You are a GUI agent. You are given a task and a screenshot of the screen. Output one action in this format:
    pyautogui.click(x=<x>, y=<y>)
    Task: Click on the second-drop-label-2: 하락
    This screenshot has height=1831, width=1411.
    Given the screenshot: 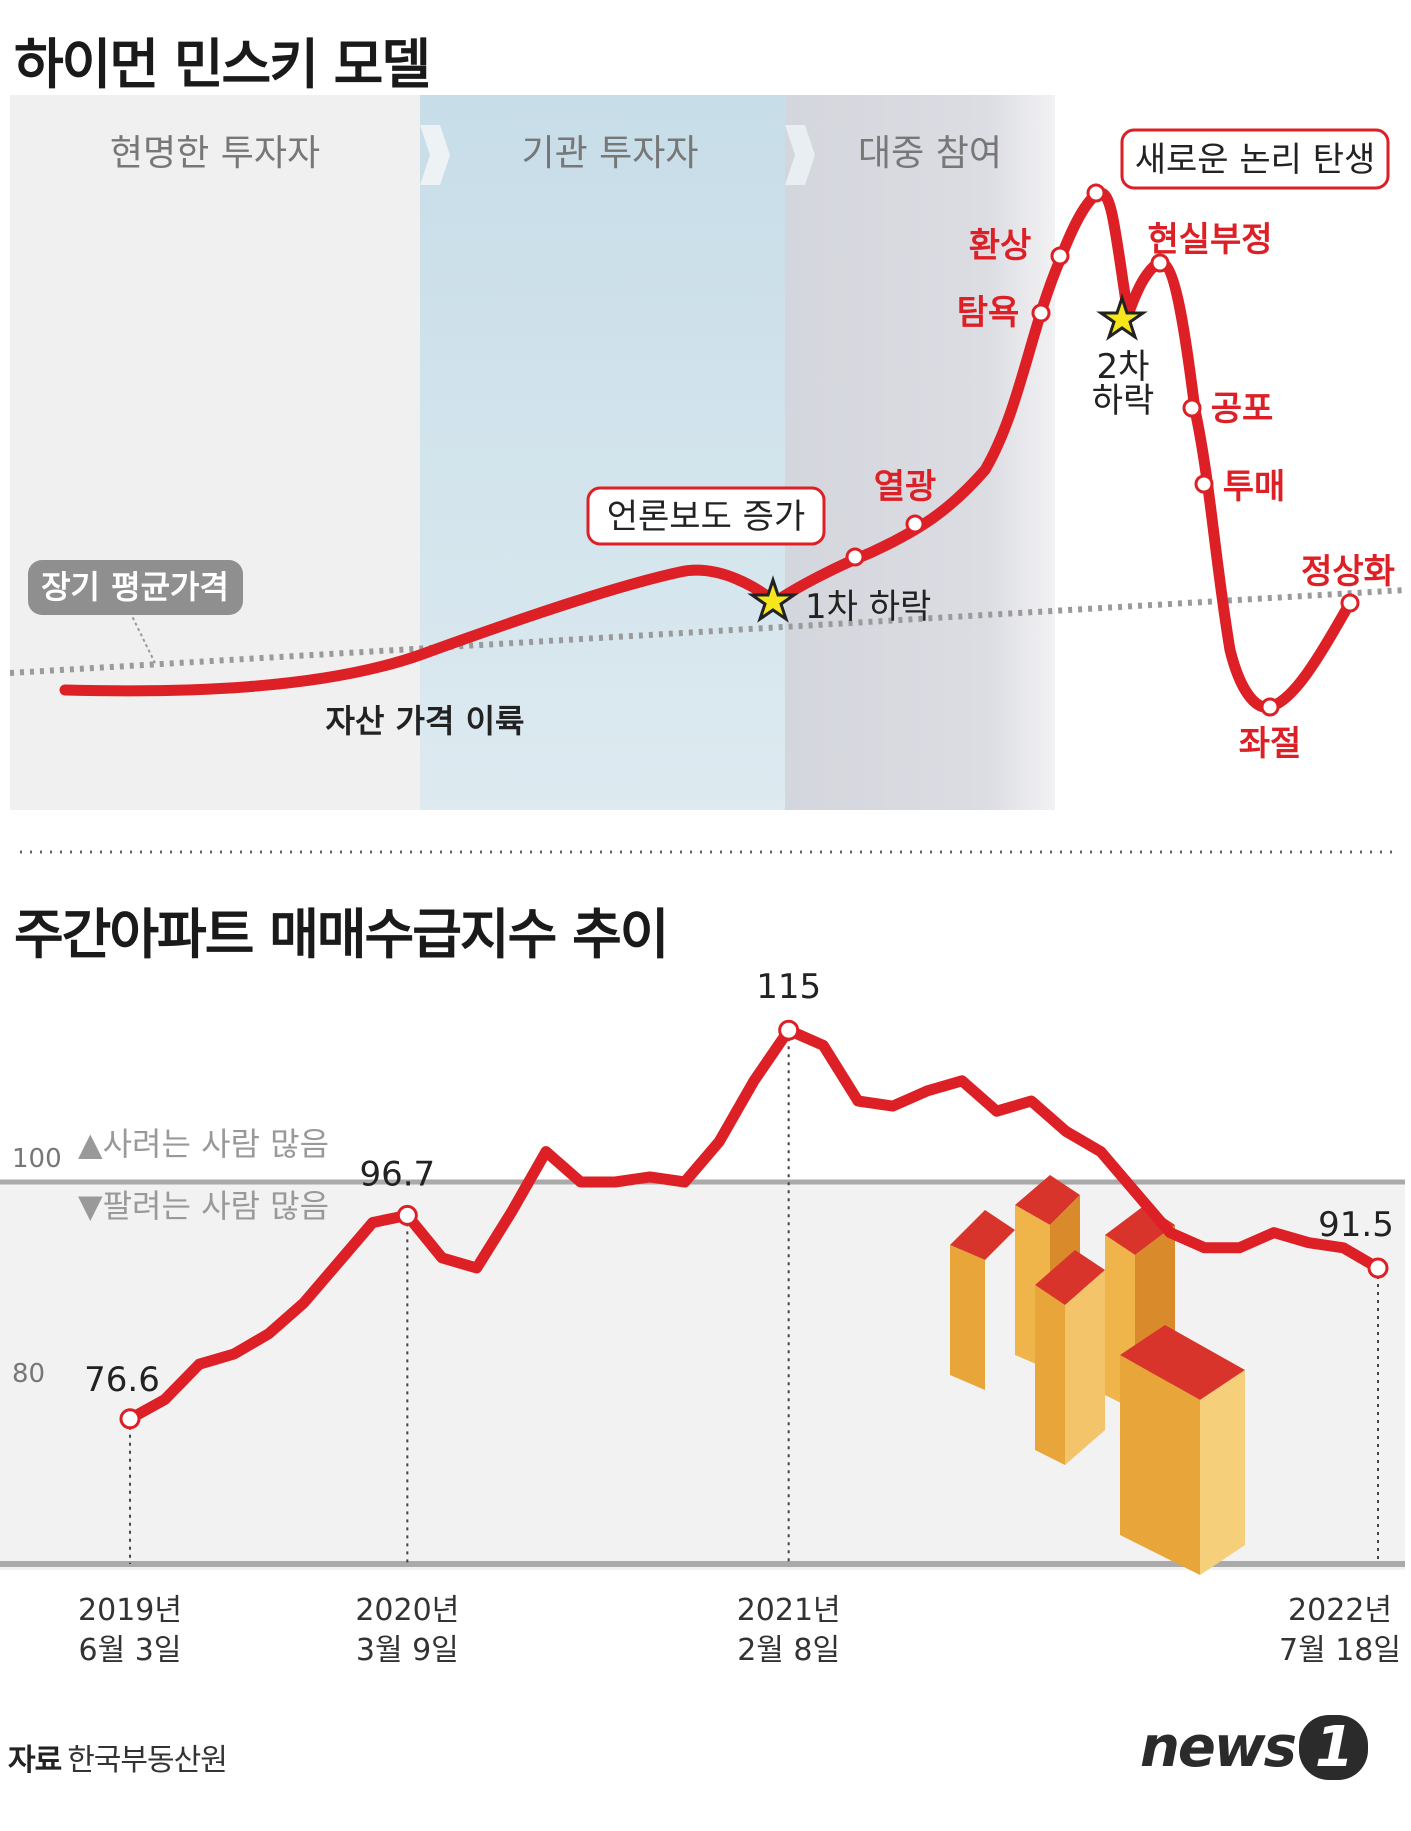 What is the action you would take?
    pyautogui.click(x=1123, y=401)
    